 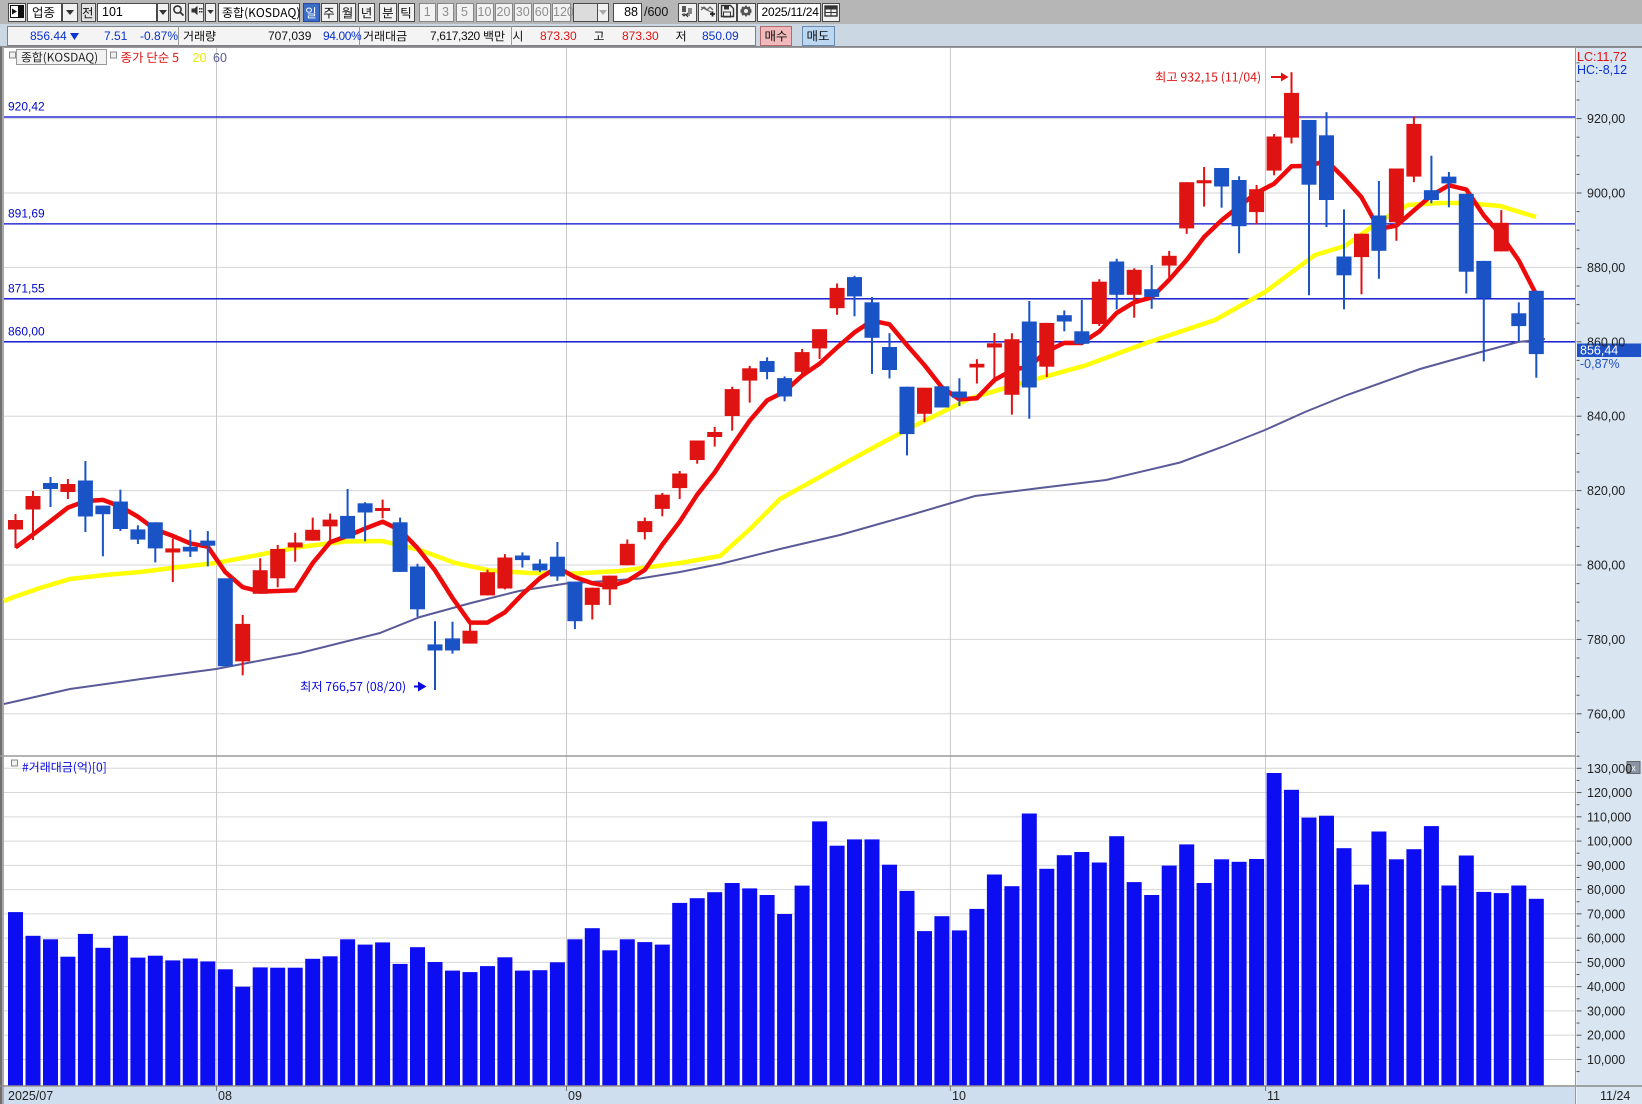 What do you see at coordinates (30, 1096) in the screenshot?
I see `svg-text: 2025/07` at bounding box center [30, 1096].